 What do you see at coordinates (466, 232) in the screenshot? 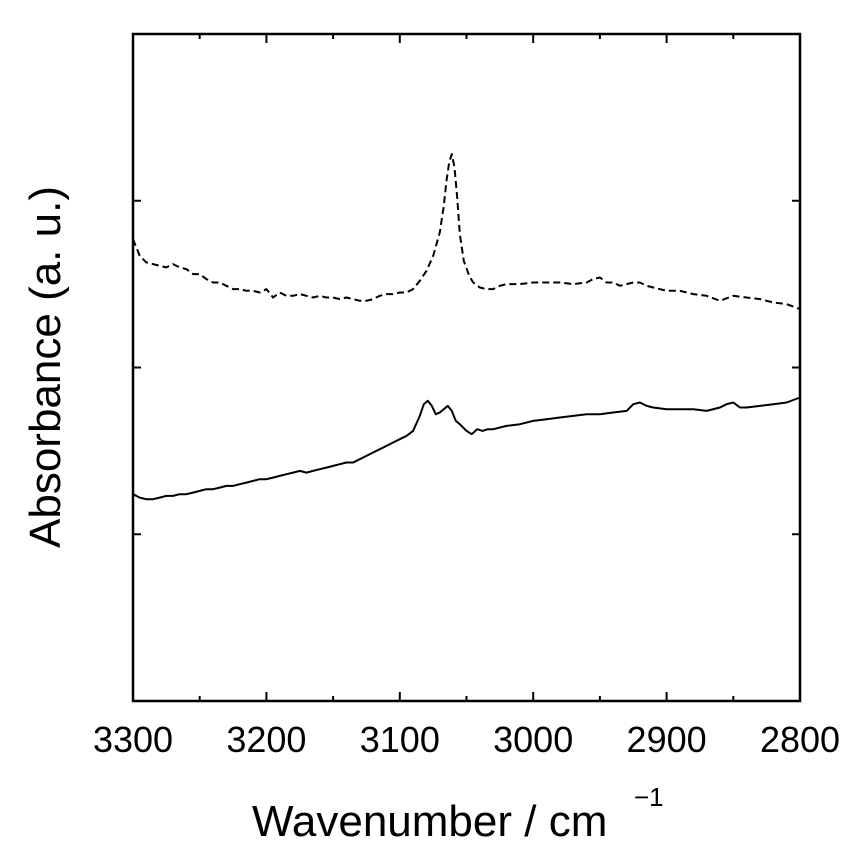
I see `dashed-spectrum-line` at bounding box center [466, 232].